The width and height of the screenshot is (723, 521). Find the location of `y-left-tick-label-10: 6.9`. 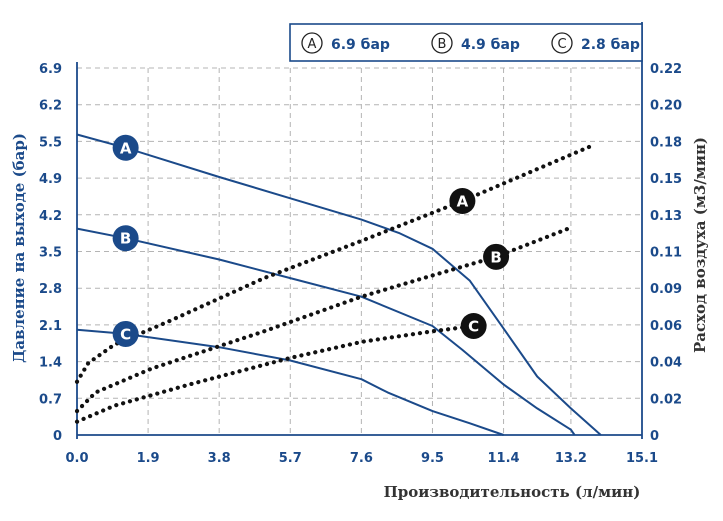

y-left-tick-label-10: 6.9 is located at coordinates (50, 69).